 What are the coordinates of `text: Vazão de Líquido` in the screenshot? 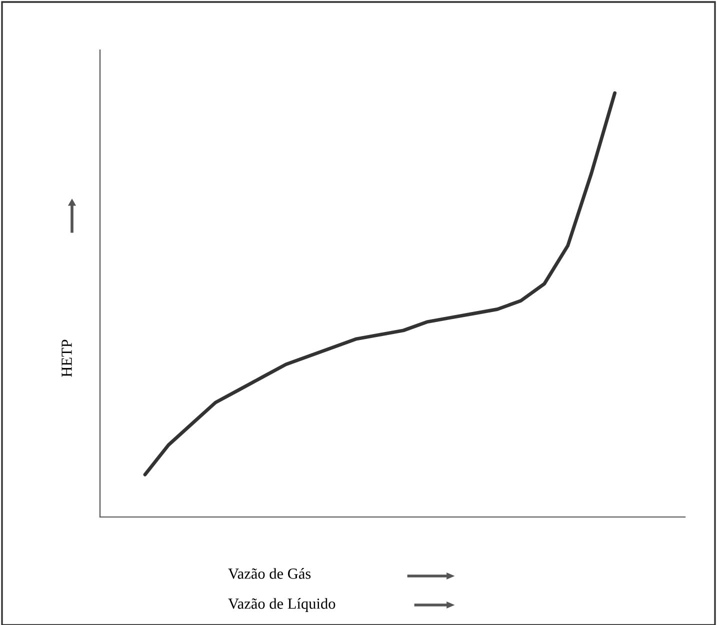 It's located at (282, 605).